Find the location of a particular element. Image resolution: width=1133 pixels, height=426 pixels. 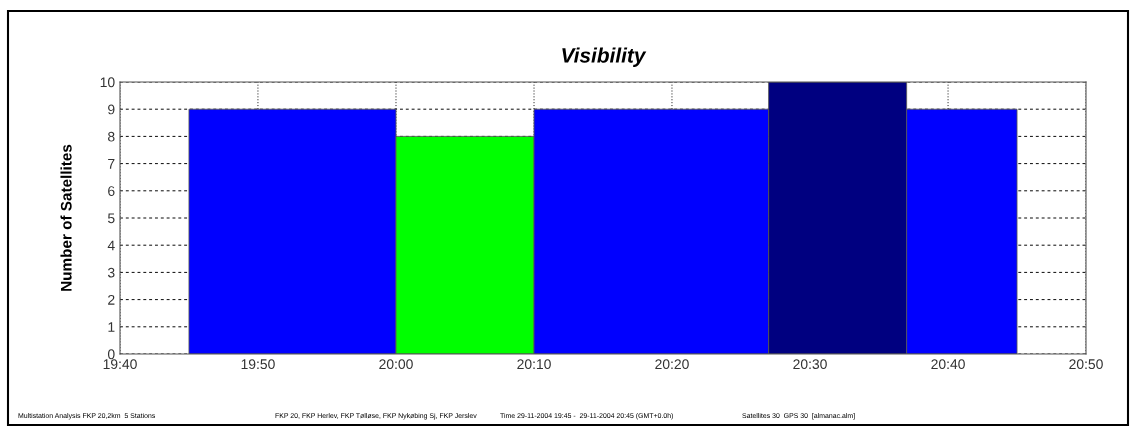

y-tick-label: 1 is located at coordinates (111, 327).